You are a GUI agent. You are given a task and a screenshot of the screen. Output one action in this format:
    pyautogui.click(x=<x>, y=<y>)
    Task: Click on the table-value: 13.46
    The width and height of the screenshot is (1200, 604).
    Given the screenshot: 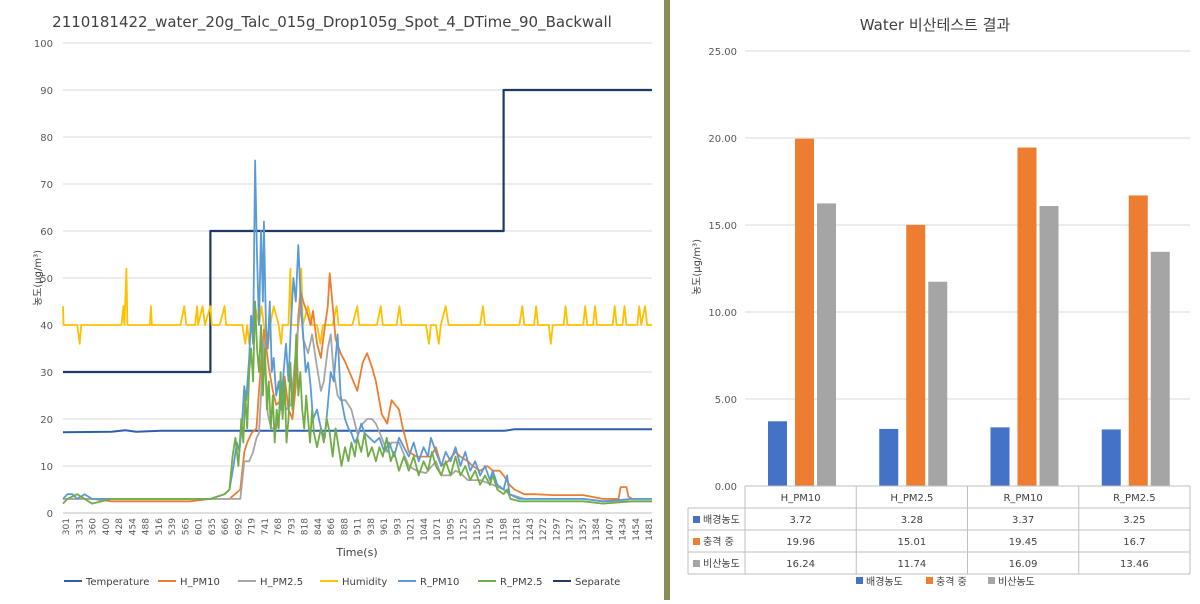 What is the action you would take?
    pyautogui.click(x=1134, y=564)
    